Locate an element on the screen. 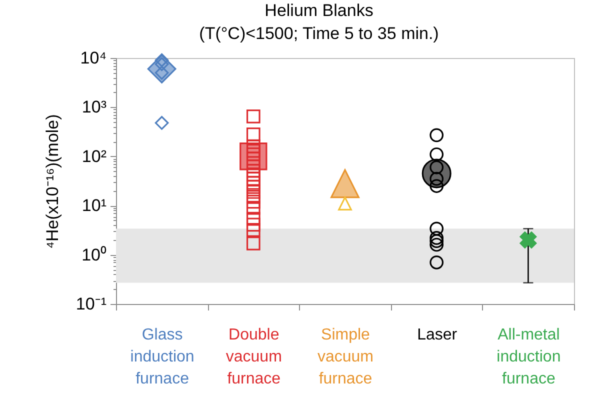 This screenshot has width=600, height=400. x-tick-label: Simple vacuum furnace is located at coordinates (345, 357).